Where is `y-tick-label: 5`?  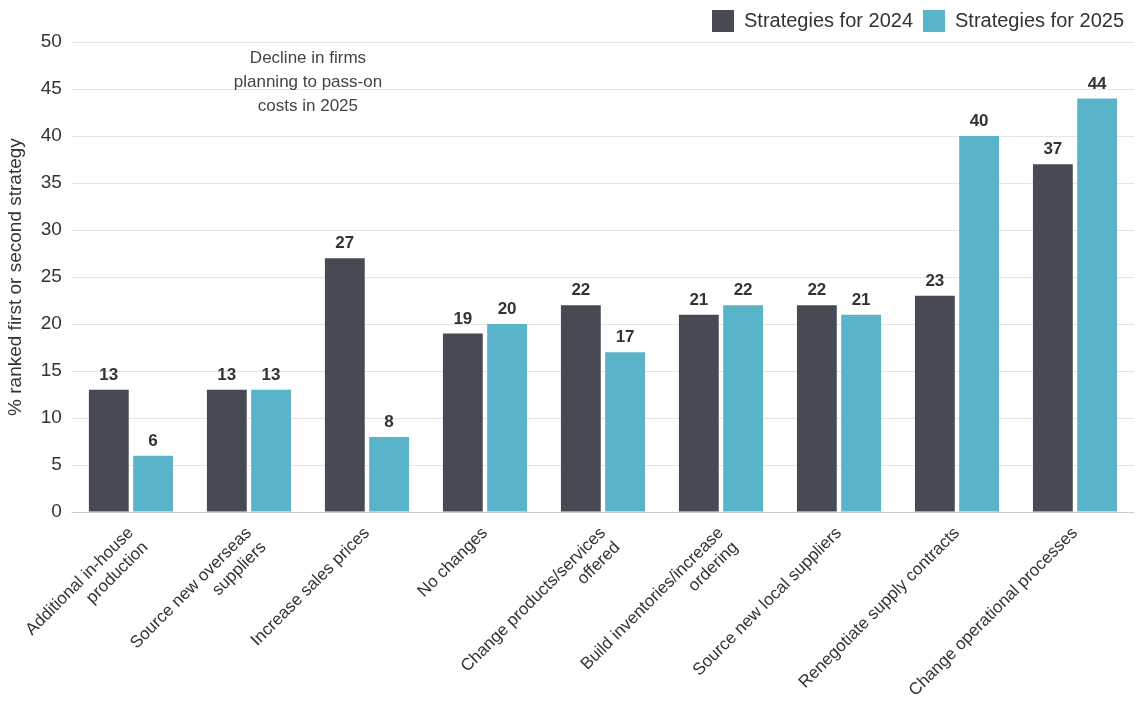 y-tick-label: 5 is located at coordinates (56, 464).